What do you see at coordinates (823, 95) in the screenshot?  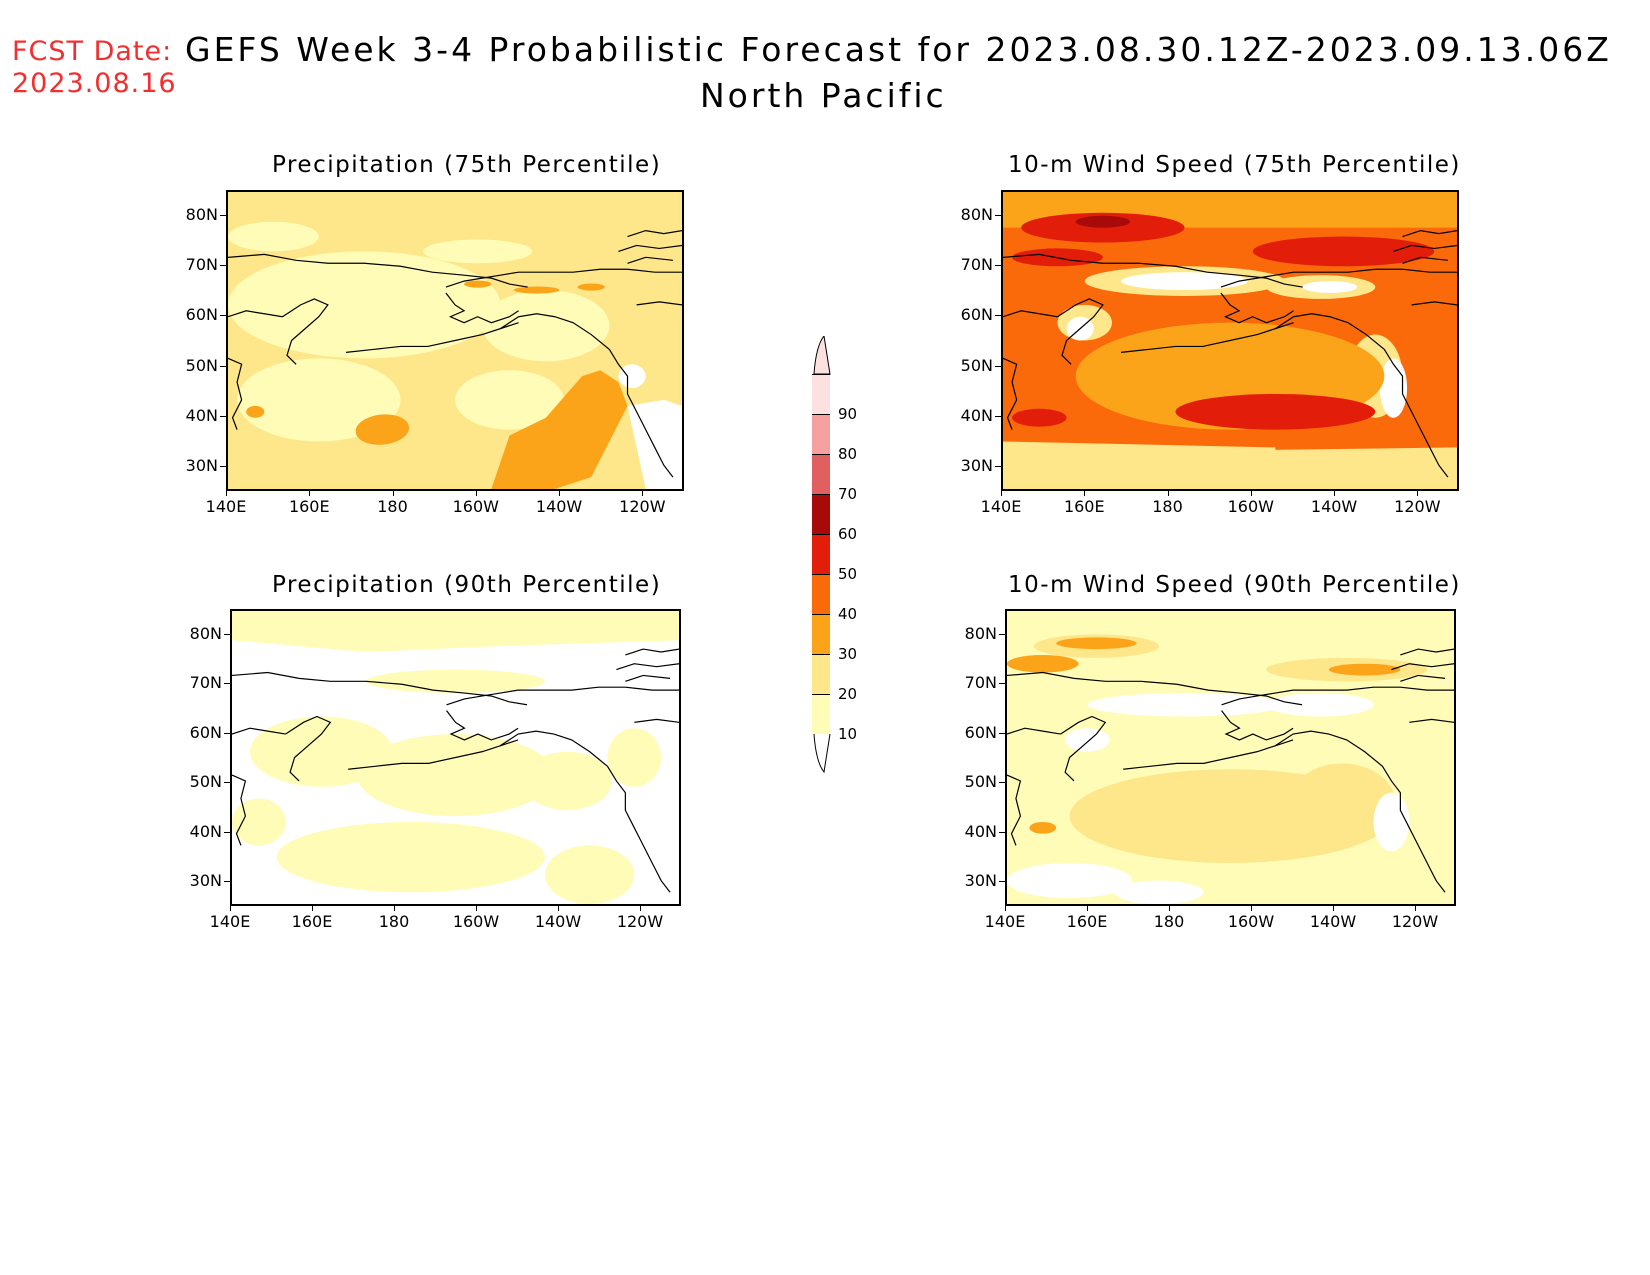 I see `main-title-region: North Pacific` at bounding box center [823, 95].